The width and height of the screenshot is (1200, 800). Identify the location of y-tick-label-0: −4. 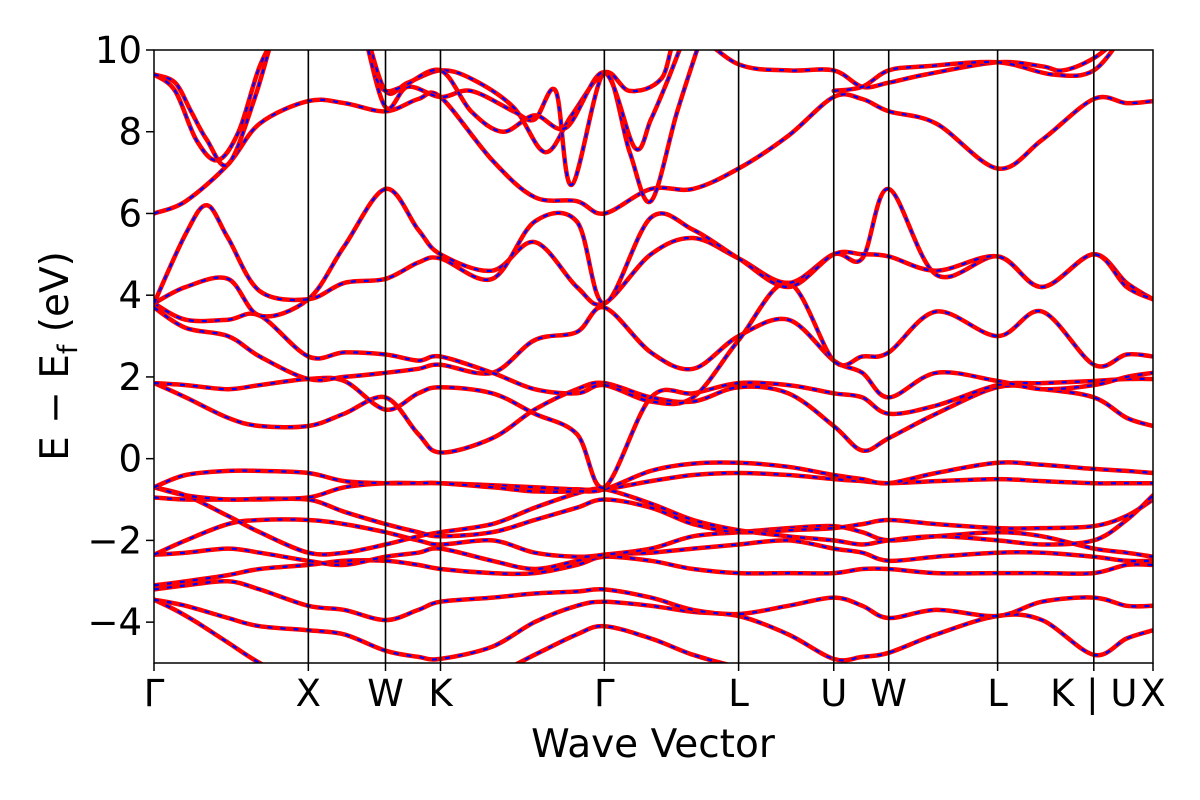
(114, 622).